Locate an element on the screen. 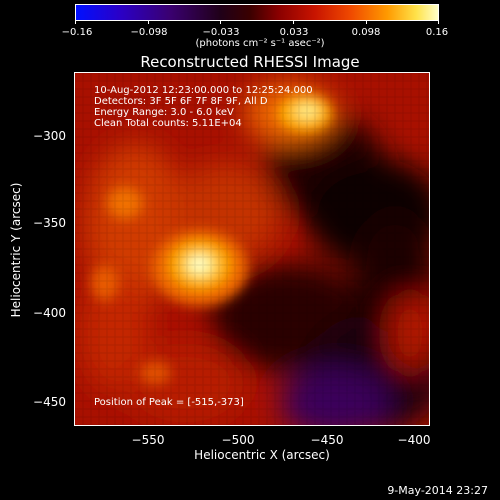 This screenshot has height=500, width=500. peak-position-label: Position of Peak = [-515,-373] is located at coordinates (169, 402).